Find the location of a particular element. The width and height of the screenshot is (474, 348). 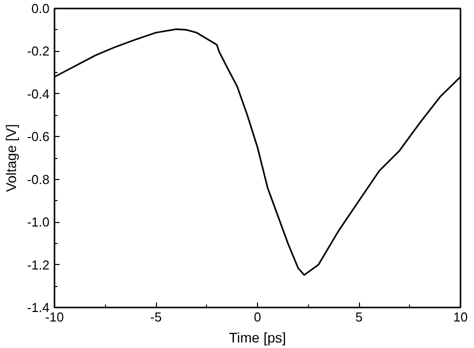

x-tick-label: 0 is located at coordinates (258, 317).